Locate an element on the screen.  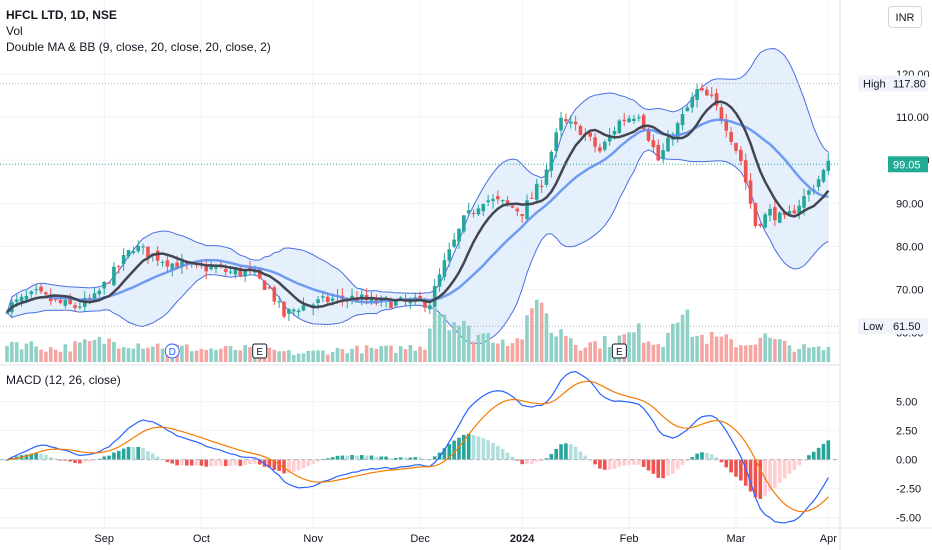
price-tick-label: 70.00 is located at coordinates (910, 291).